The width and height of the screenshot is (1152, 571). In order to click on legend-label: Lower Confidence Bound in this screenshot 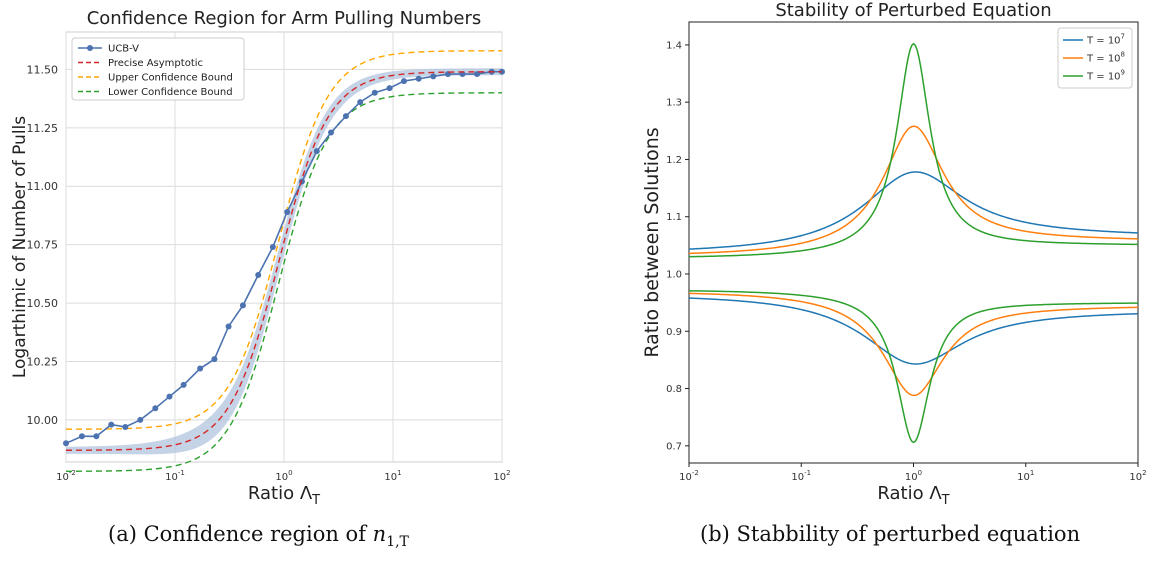, I will do `click(170, 92)`.